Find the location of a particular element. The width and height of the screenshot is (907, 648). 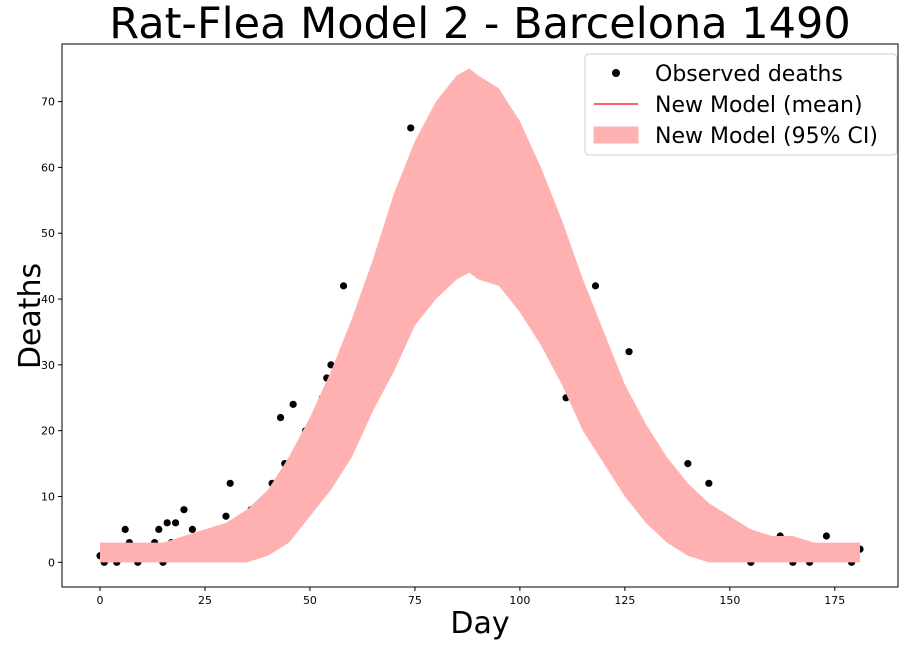

x-tick-label: 50 is located at coordinates (310, 600).